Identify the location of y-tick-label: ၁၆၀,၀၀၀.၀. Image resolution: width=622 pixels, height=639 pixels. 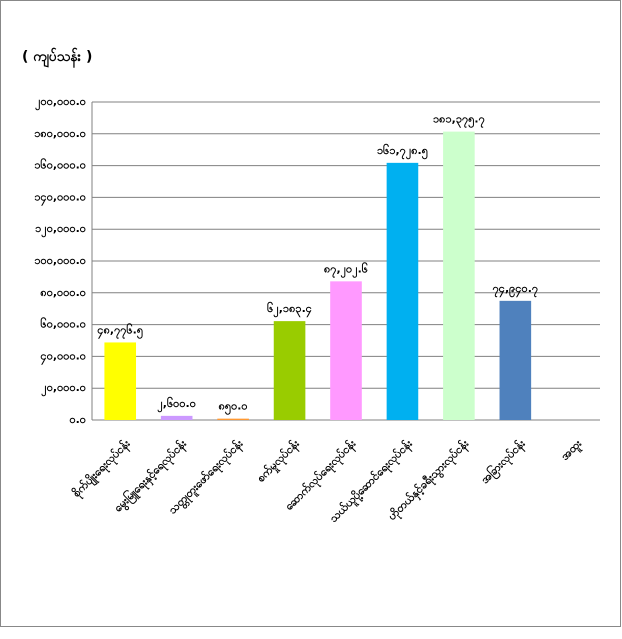
(60, 165).